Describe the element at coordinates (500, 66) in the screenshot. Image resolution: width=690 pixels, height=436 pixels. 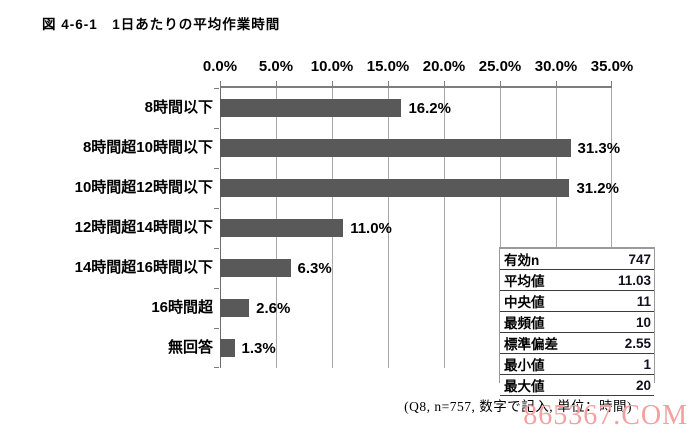
I see `x-tick-label: 25.0%` at that location.